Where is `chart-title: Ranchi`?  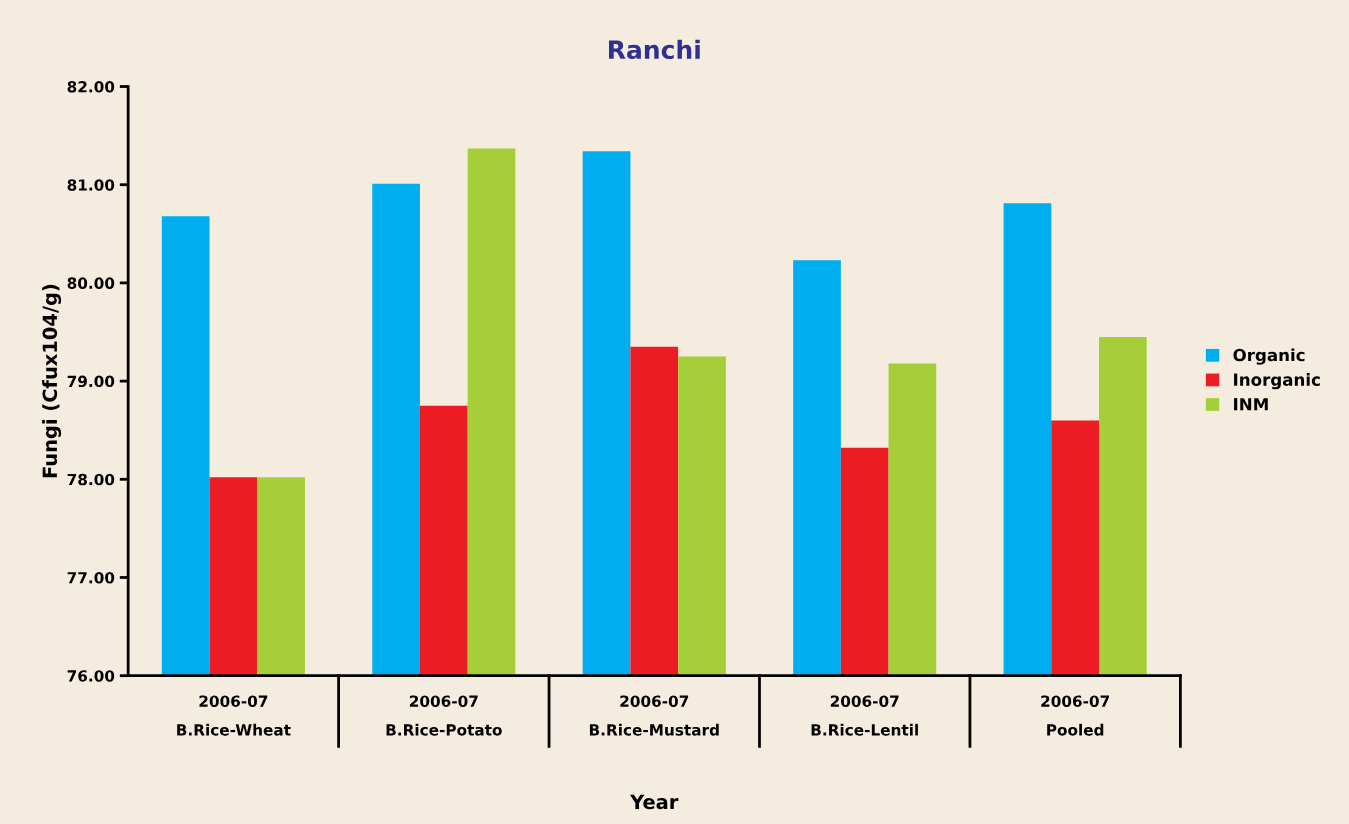
chart-title: Ranchi is located at coordinates (654, 49).